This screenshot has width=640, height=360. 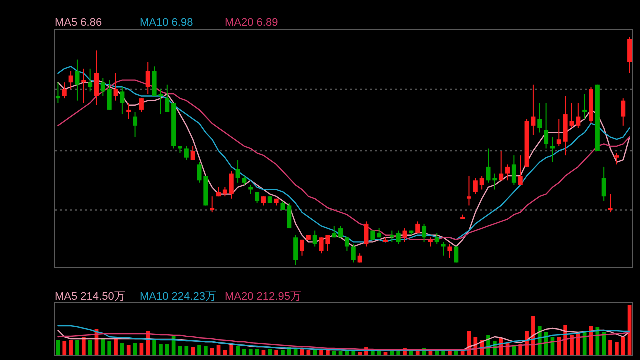 What do you see at coordinates (78, 23) in the screenshot?
I see `text: MA5 6.86` at bounding box center [78, 23].